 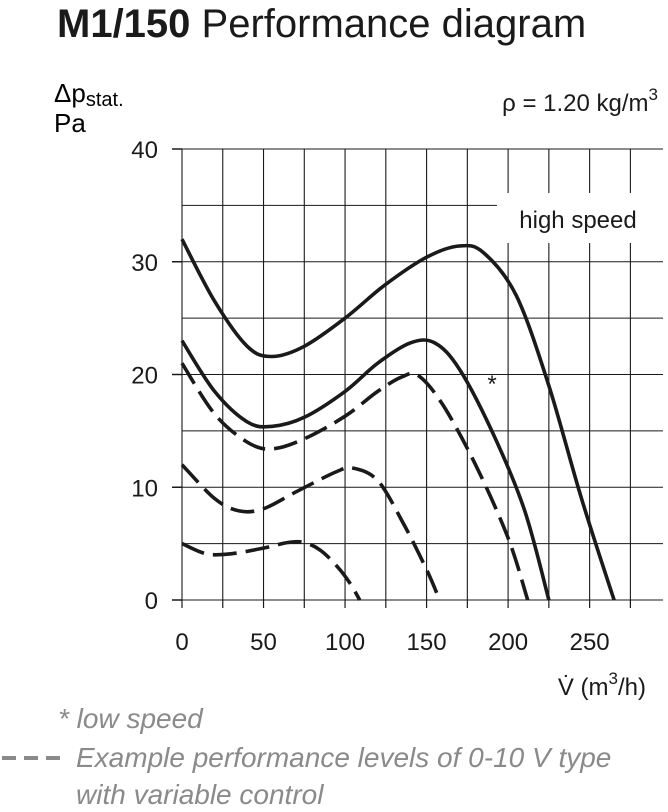 What do you see at coordinates (144, 488) in the screenshot?
I see `y-tick-label: 10` at bounding box center [144, 488].